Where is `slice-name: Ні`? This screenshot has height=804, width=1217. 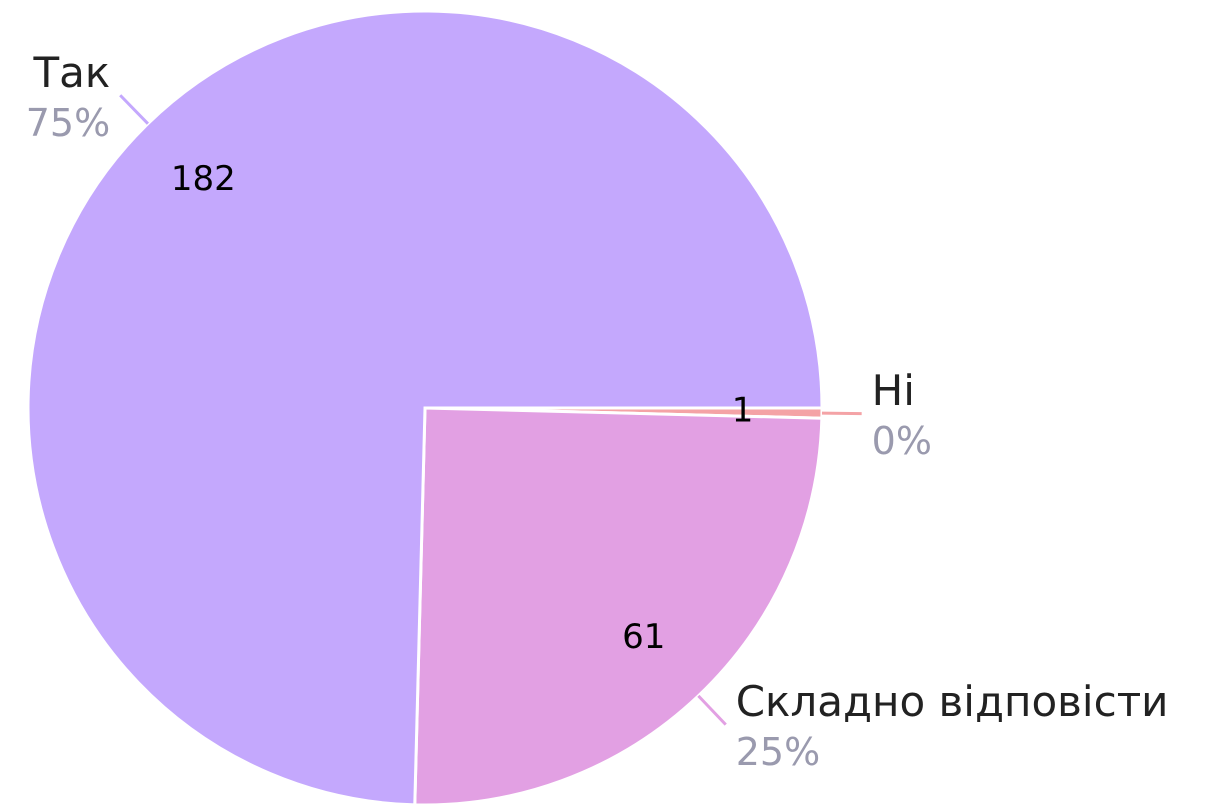 slice-name: Ні is located at coordinates (893, 390).